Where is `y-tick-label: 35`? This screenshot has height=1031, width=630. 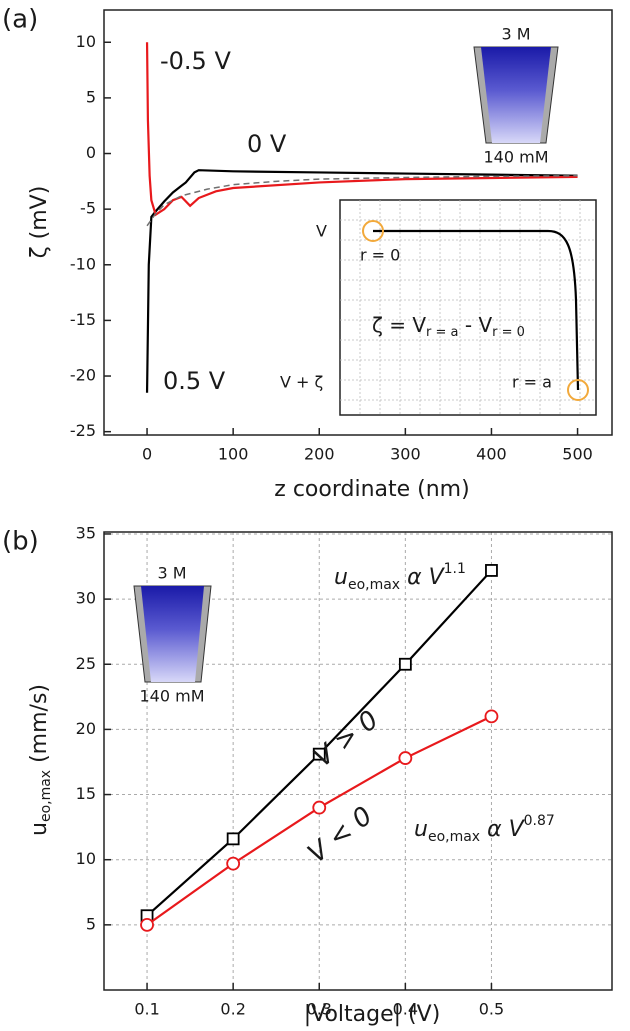
y-tick-label: 35 is located at coordinates (86, 532).